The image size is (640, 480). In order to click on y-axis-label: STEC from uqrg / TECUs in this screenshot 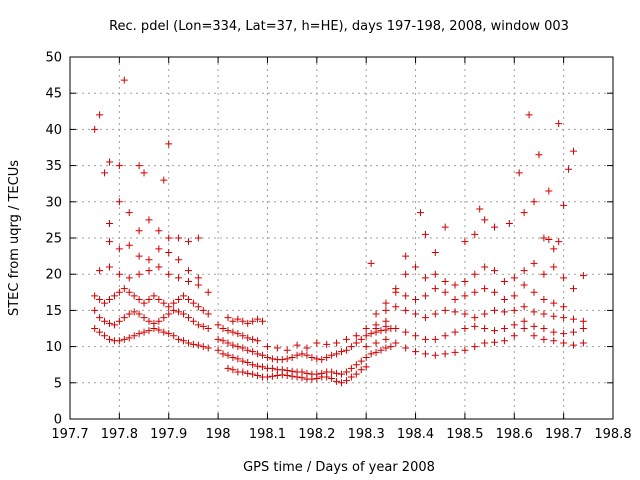, I will do `click(14, 238)`.